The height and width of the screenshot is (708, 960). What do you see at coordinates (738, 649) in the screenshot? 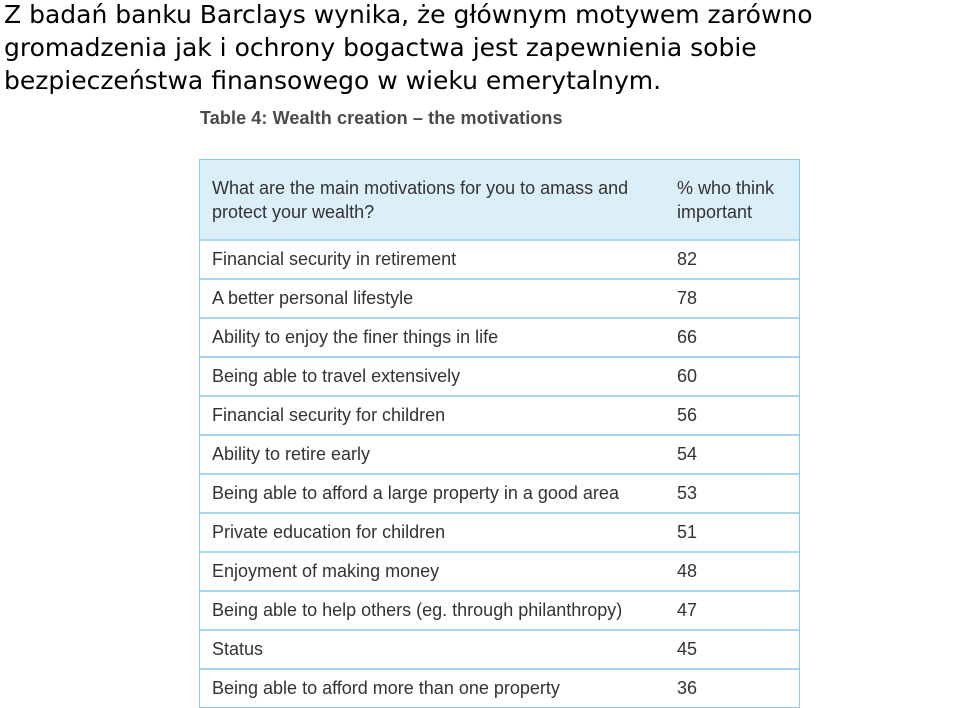
I see `row-value: 45` at bounding box center [738, 649].